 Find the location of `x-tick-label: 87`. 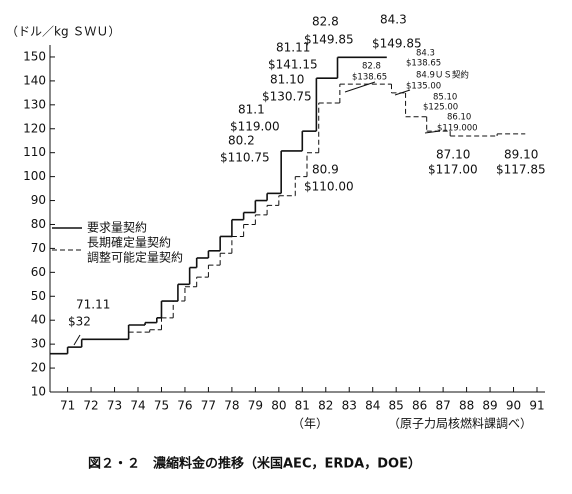

x-tick-label: 87 is located at coordinates (442, 406).